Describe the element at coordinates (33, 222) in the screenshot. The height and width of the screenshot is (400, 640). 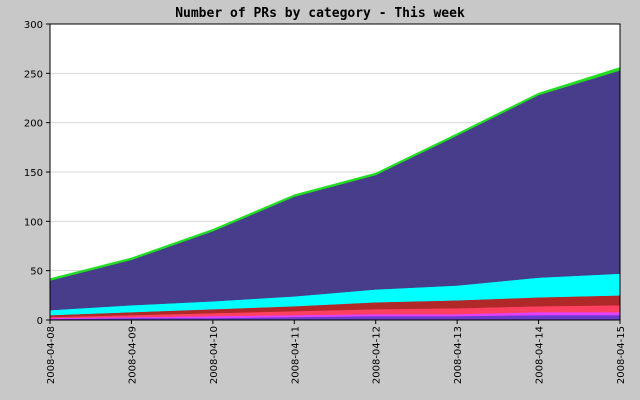
I see `y-tick-label: 100` at that location.